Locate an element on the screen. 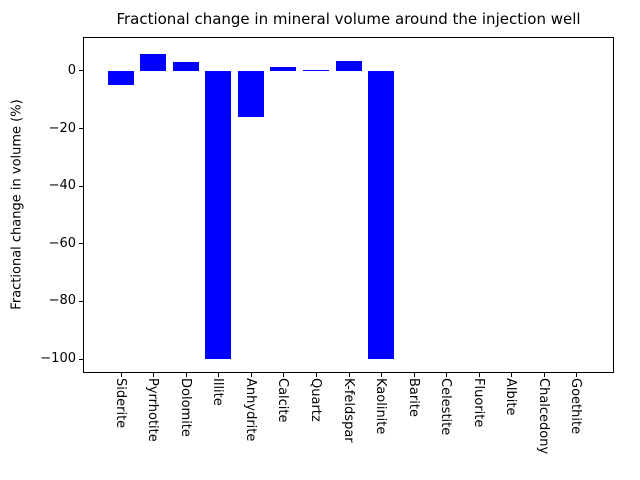 This screenshot has height=480, width=640. x-tick-label-calcite: Calcite is located at coordinates (283, 400).